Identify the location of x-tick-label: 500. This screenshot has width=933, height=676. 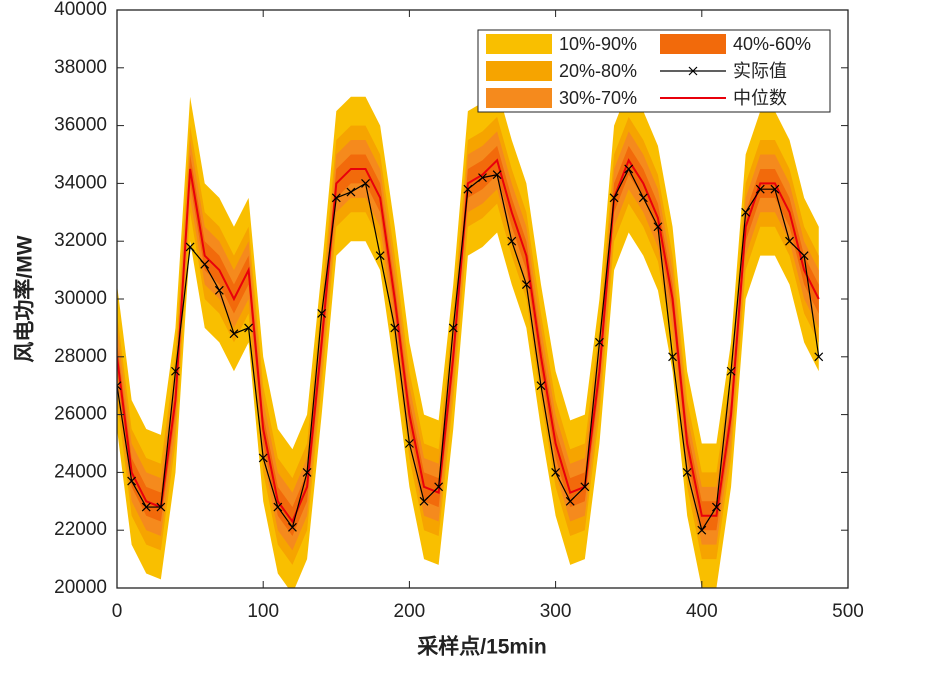
(848, 611).